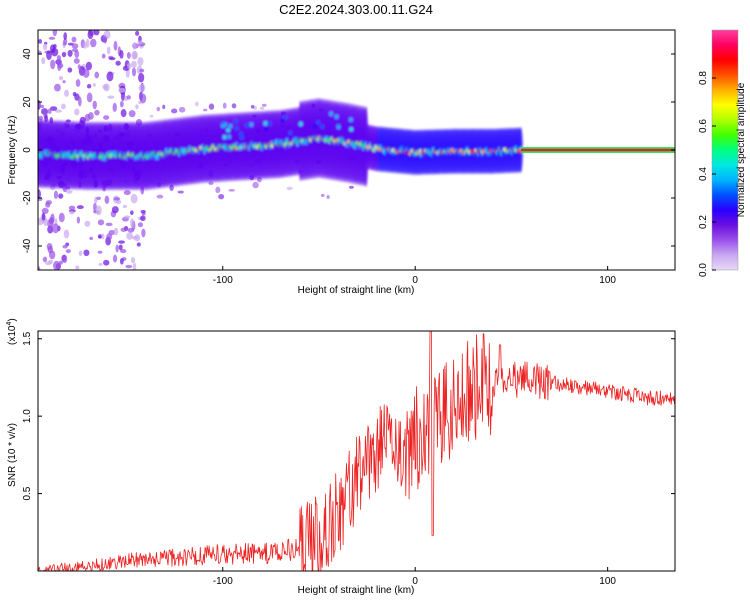  What do you see at coordinates (27, 102) in the screenshot?
I see `spectrogram-ytick-label: 20` at bounding box center [27, 102].